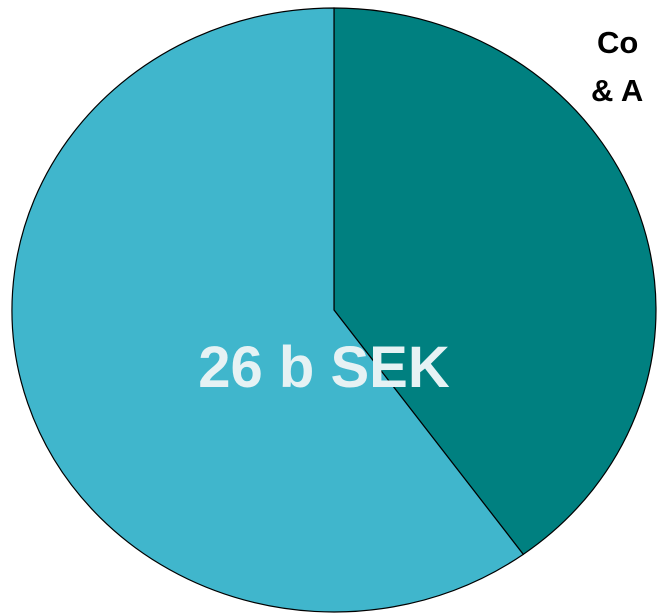  What do you see at coordinates (617, 42) in the screenshot?
I see `chart-title-line: Co` at bounding box center [617, 42].